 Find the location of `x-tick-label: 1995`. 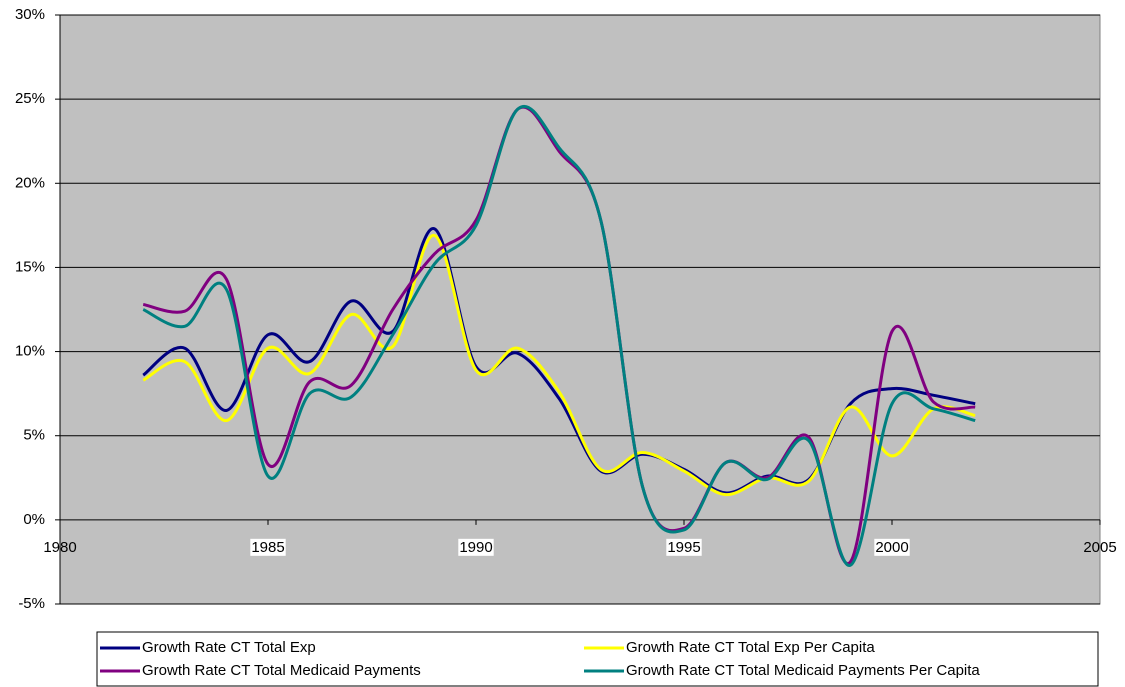

x-tick-label: 1995 is located at coordinates (683, 547).